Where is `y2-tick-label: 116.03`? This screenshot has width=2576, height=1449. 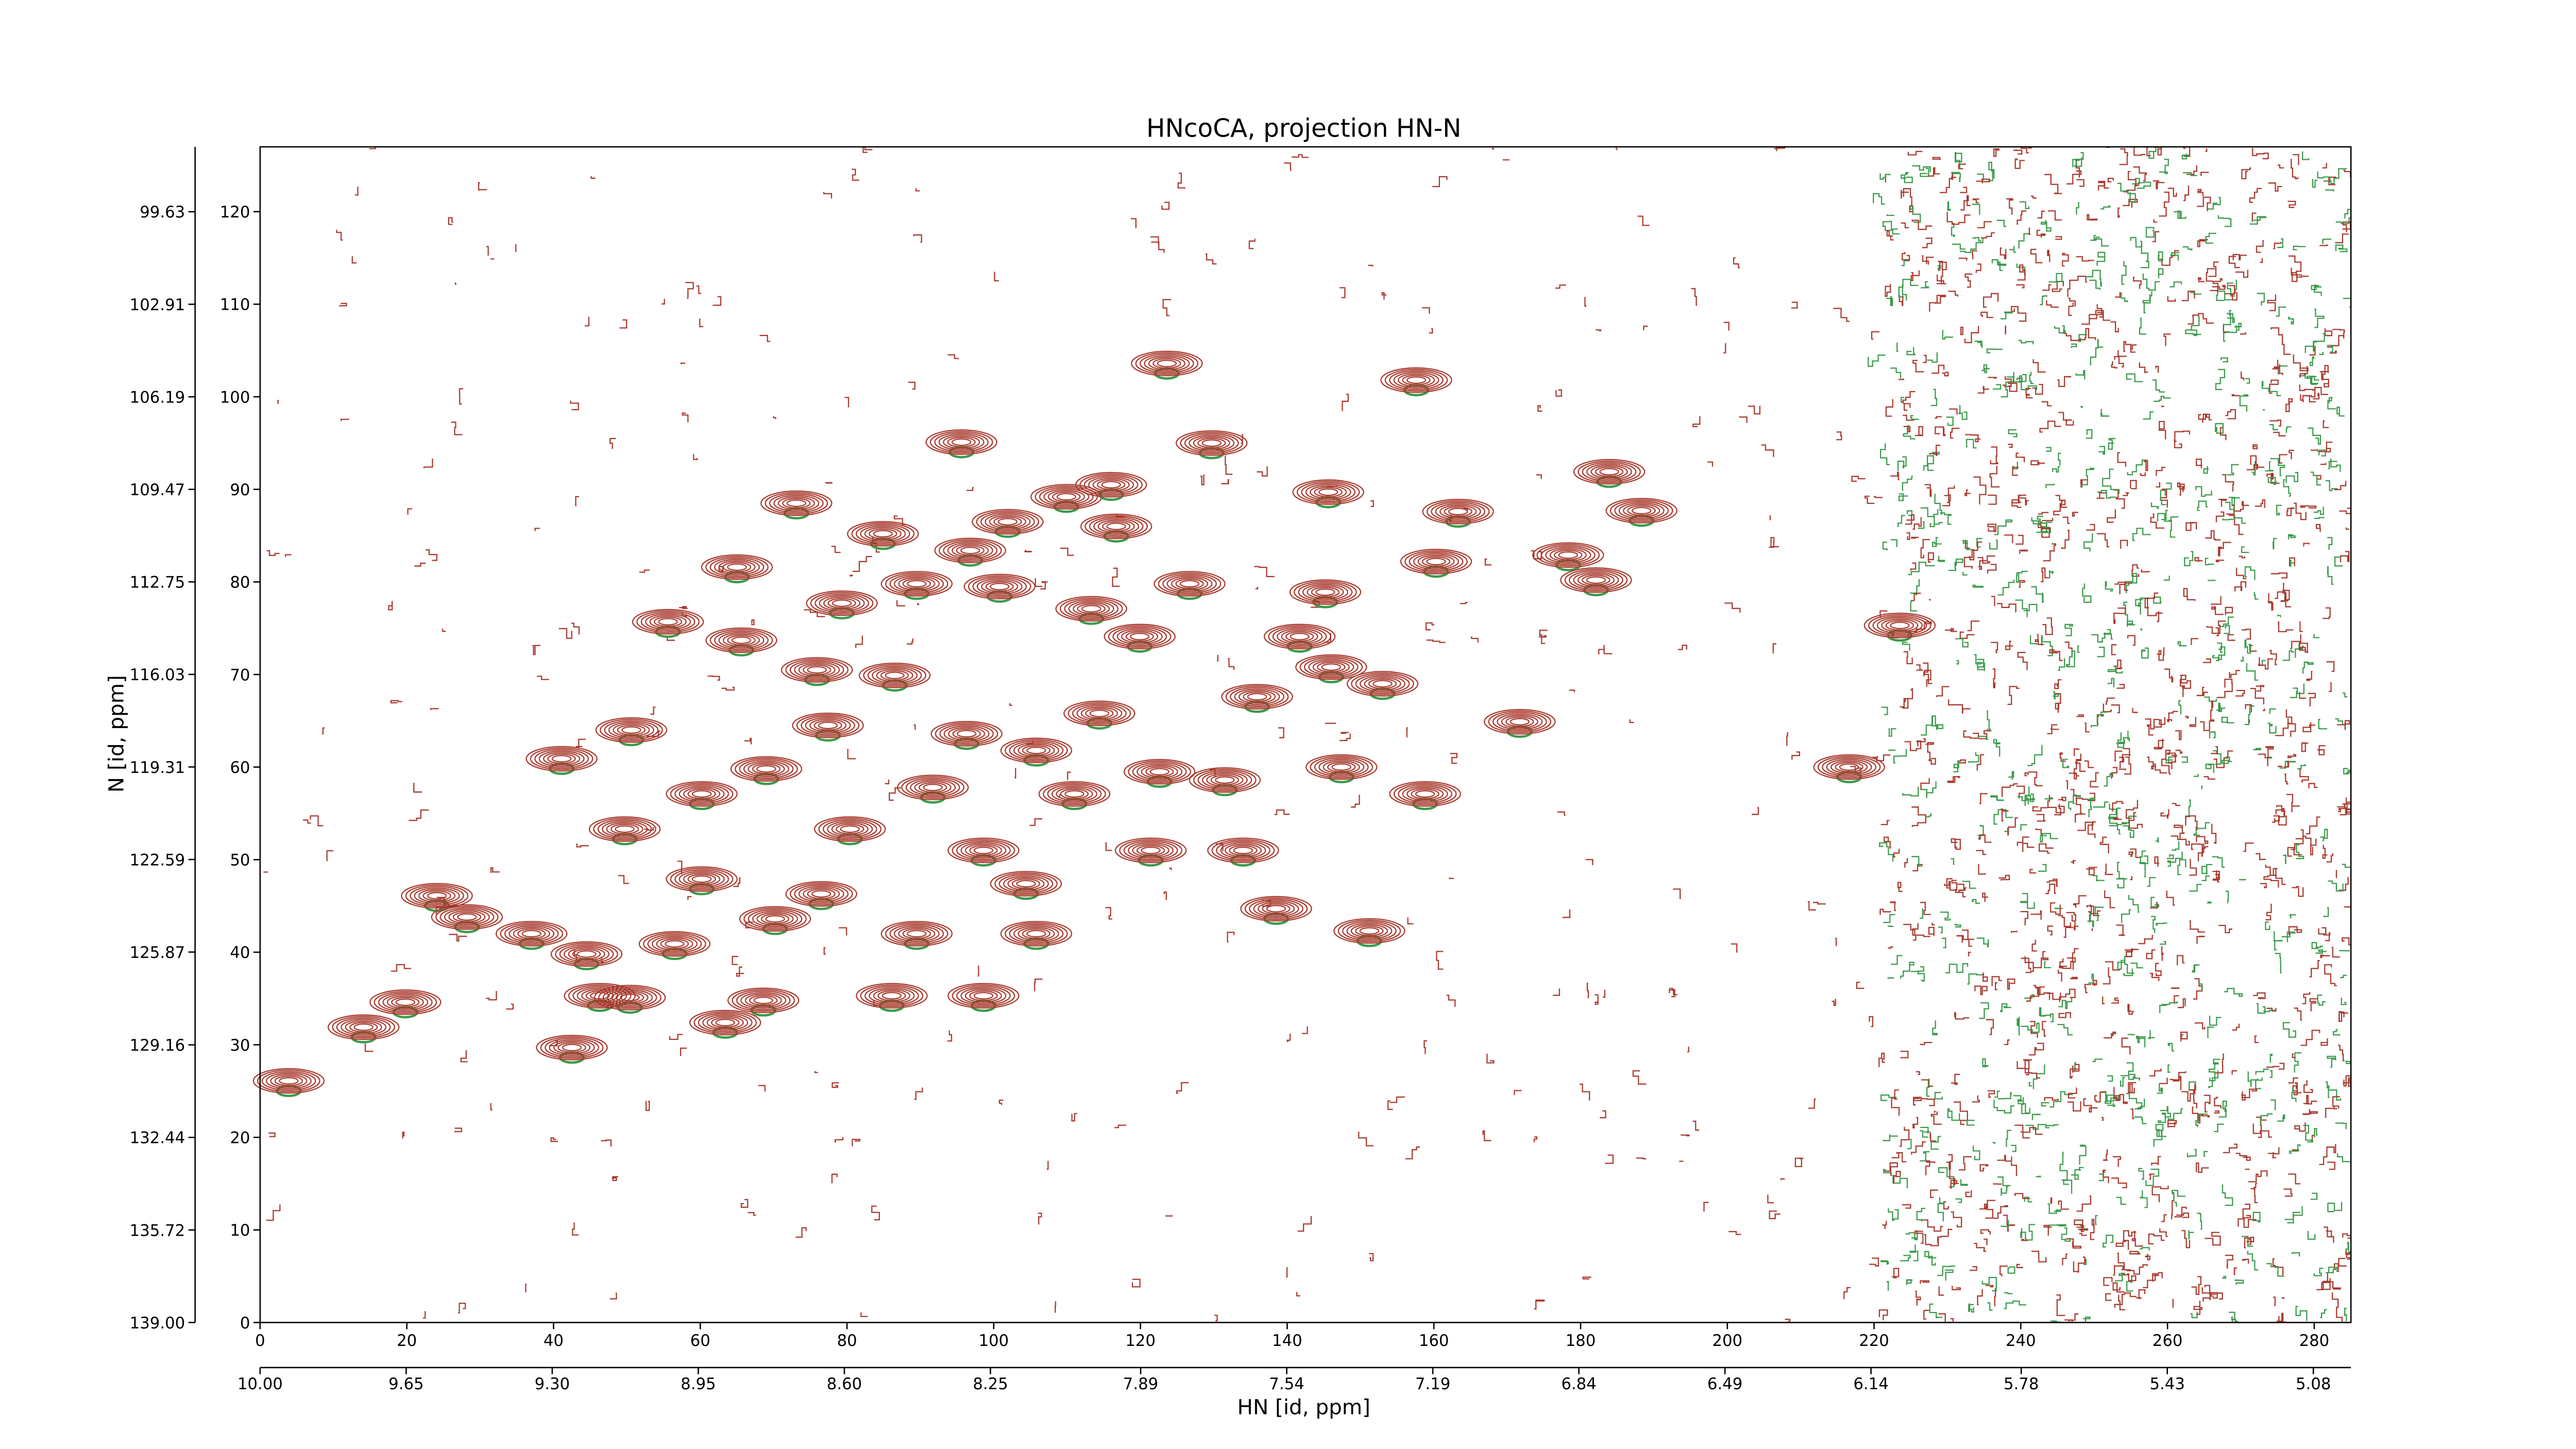 y2-tick-label: 116.03 is located at coordinates (157, 675).